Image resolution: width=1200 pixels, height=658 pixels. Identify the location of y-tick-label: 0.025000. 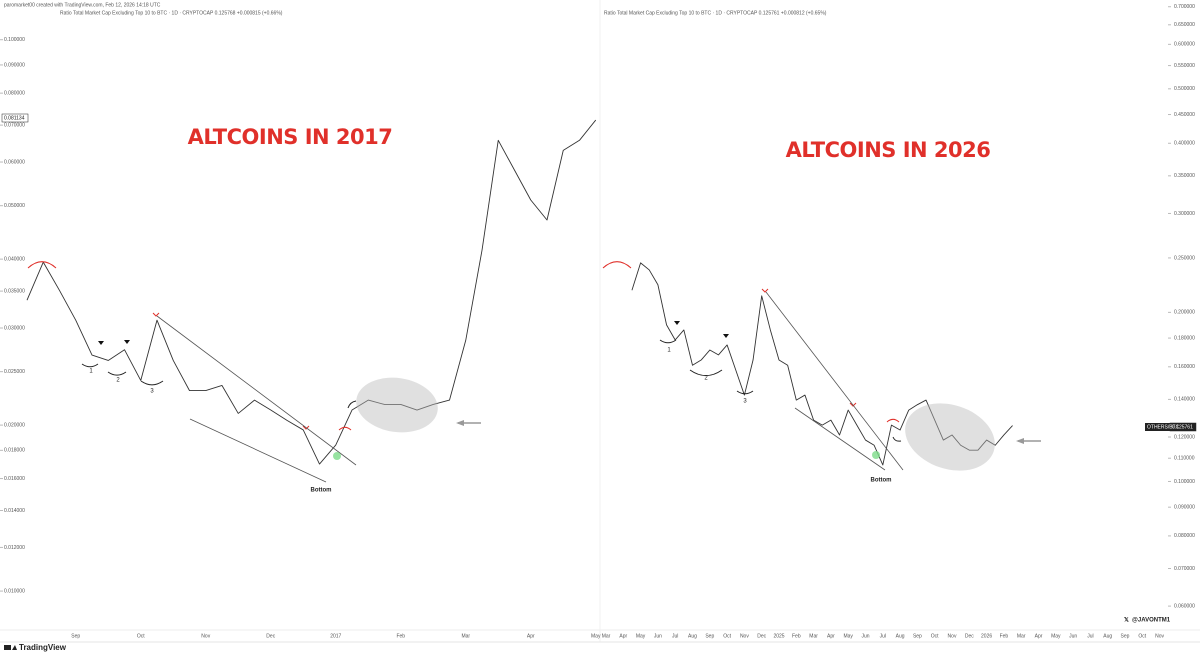
(14, 372).